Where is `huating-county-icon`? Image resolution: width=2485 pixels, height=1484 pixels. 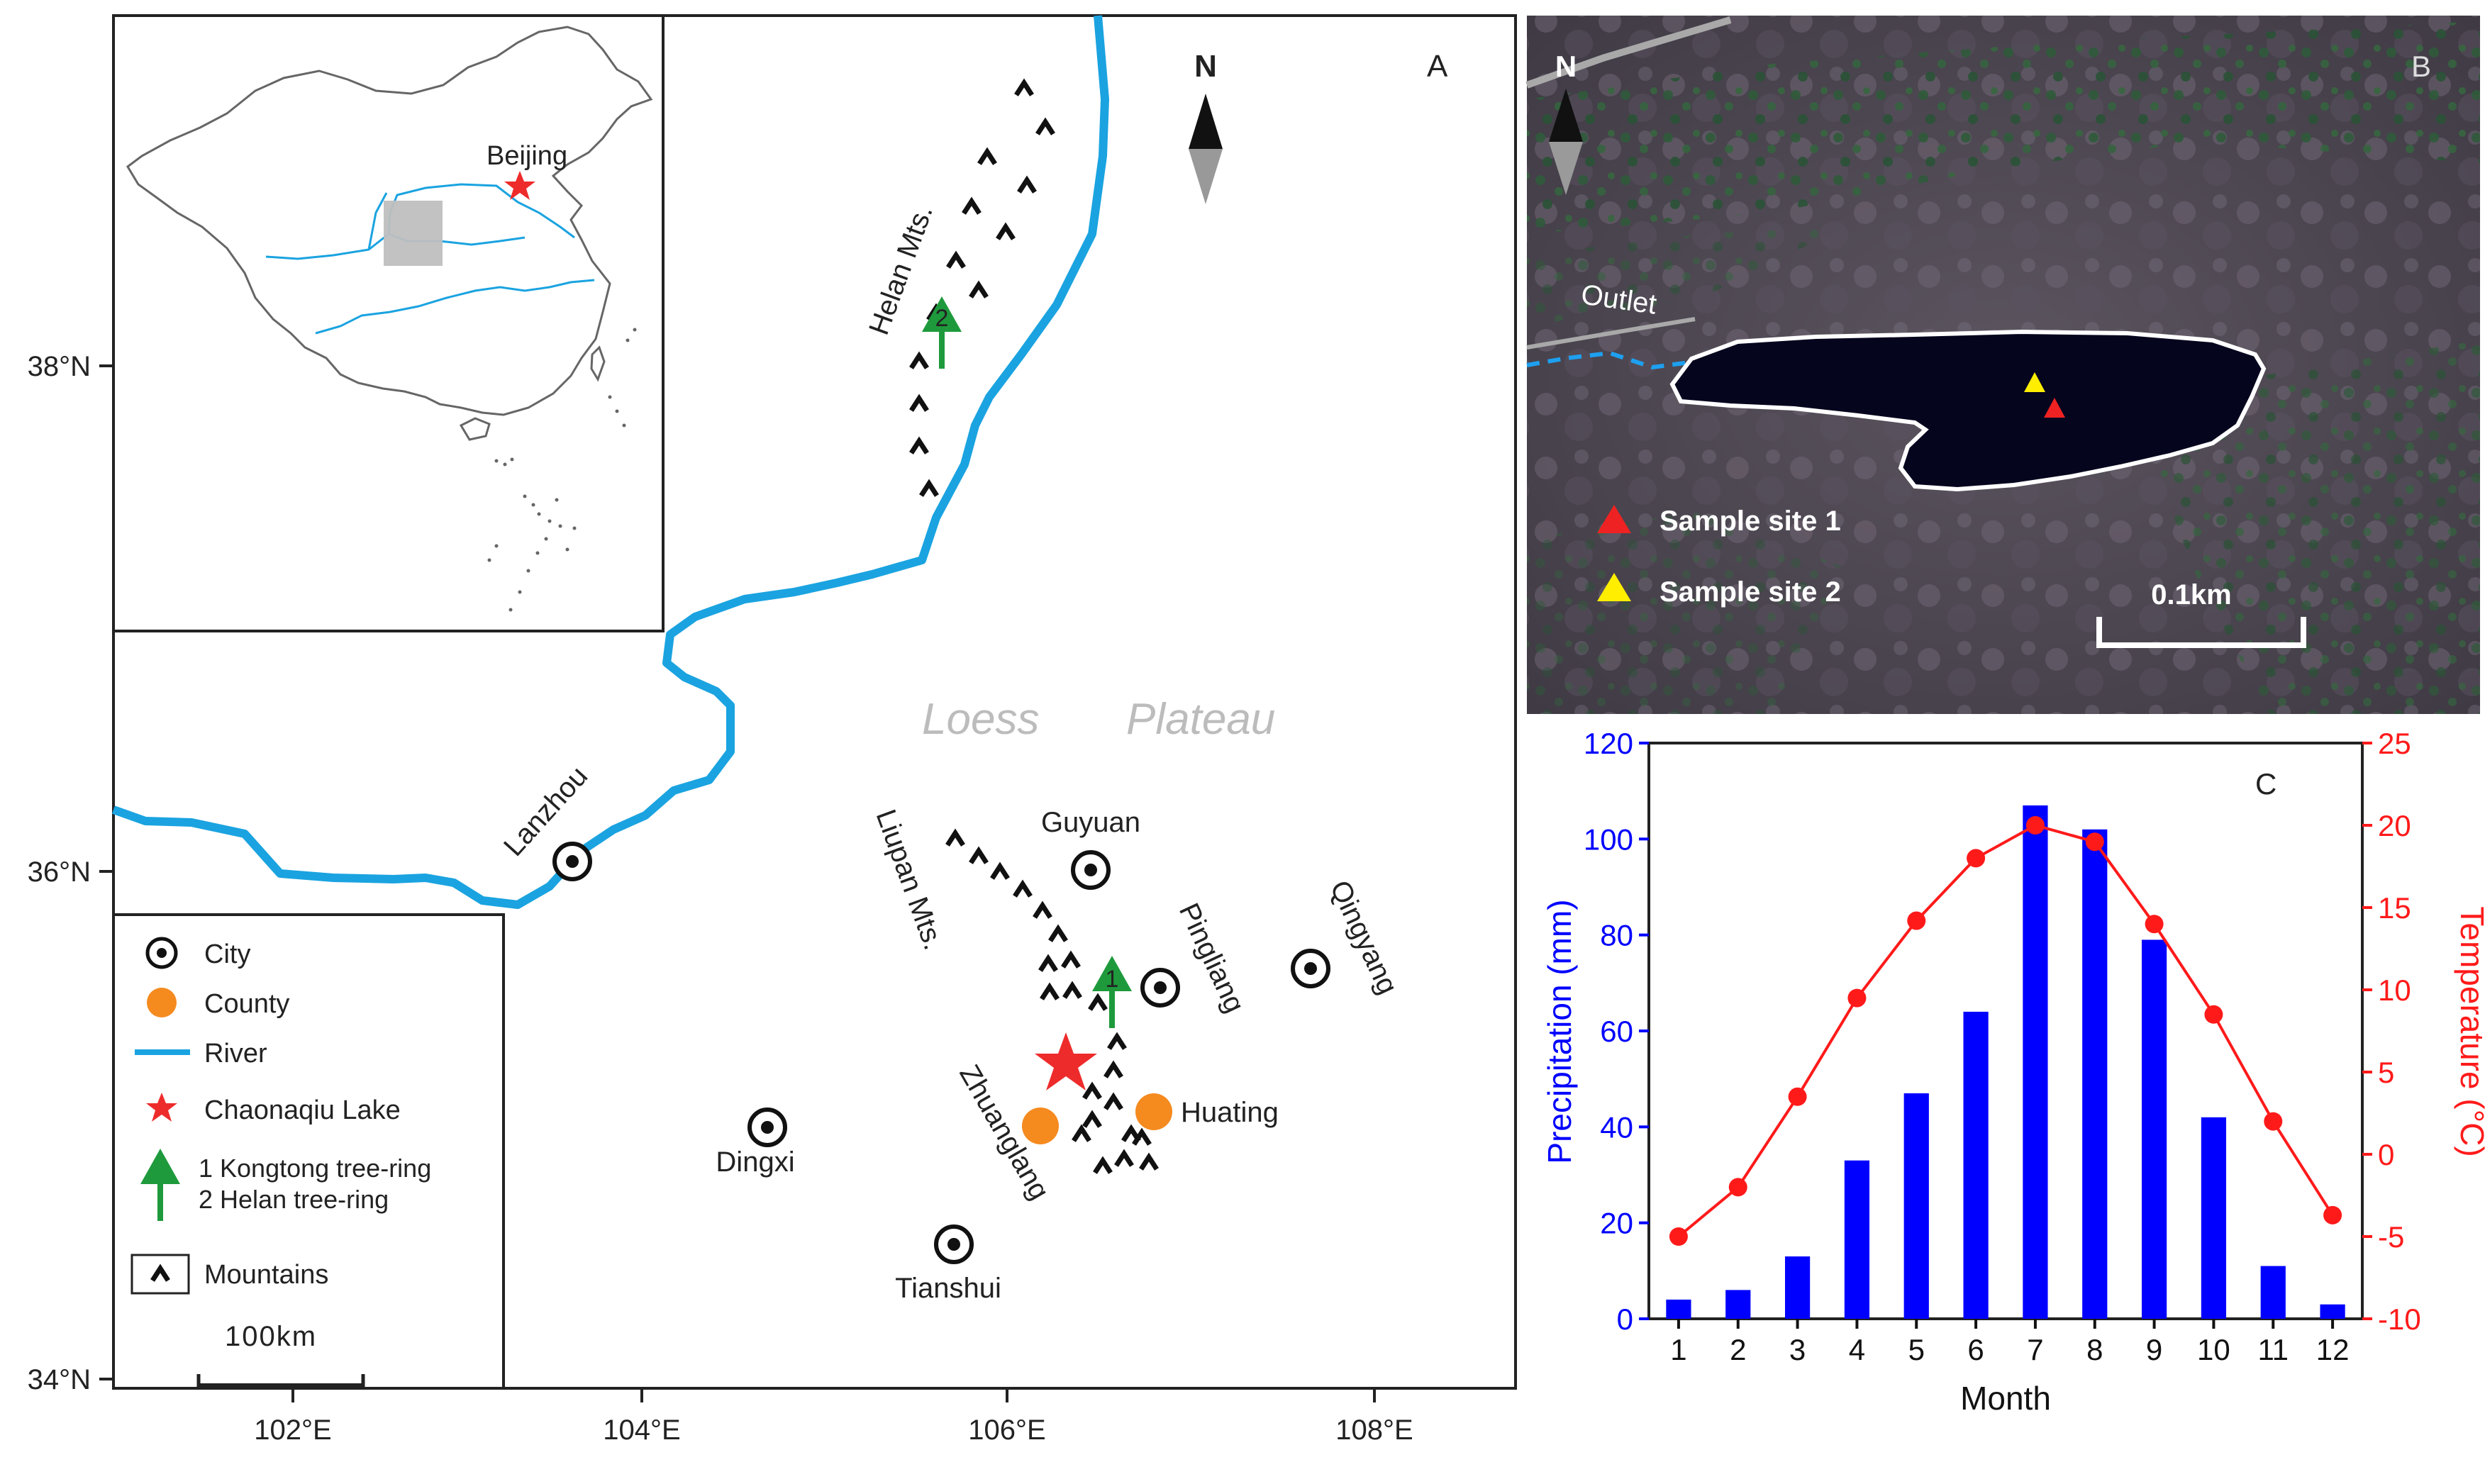
huating-county-icon is located at coordinates (1153, 1111).